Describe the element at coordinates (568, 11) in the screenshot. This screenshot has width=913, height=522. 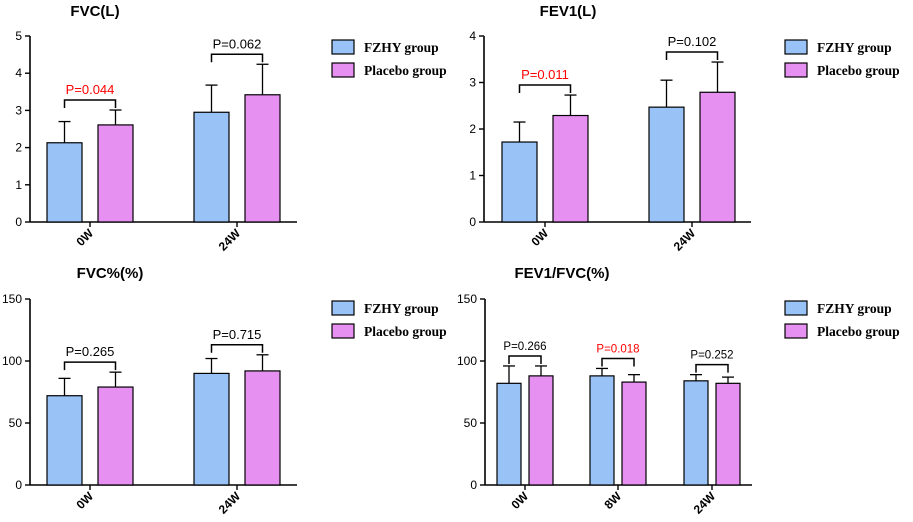
I see `chart-title: FEV1(L)` at that location.